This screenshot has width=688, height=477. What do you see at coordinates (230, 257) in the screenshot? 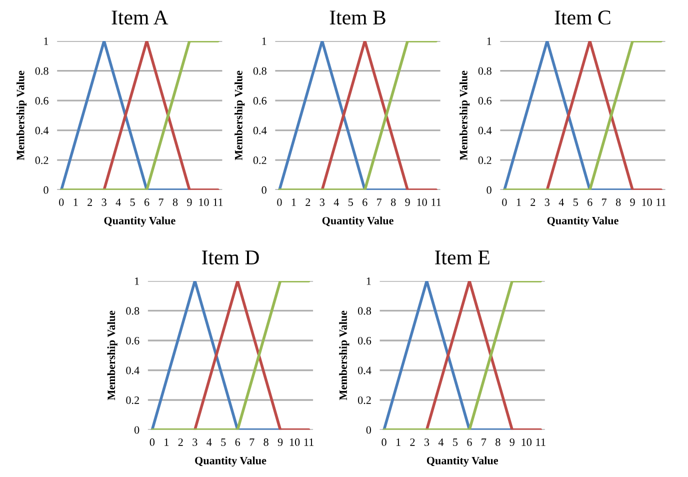
I see `chart-title: Item D` at bounding box center [230, 257].